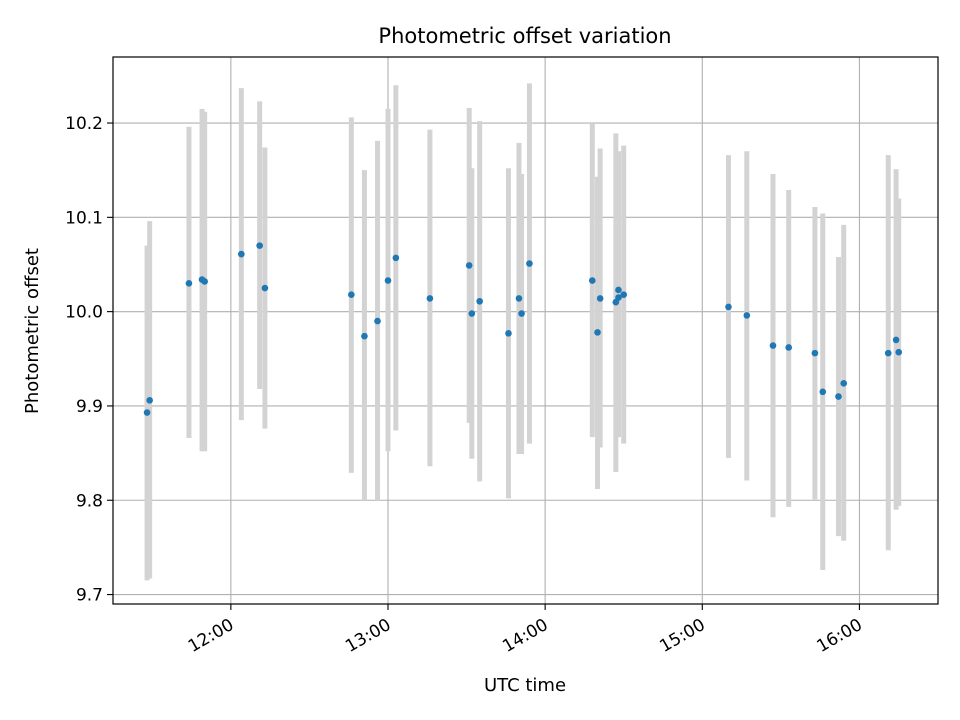 The height and width of the screenshot is (720, 960). Describe the element at coordinates (524, 36) in the screenshot. I see `chart-title: Photometric offset variation` at that location.